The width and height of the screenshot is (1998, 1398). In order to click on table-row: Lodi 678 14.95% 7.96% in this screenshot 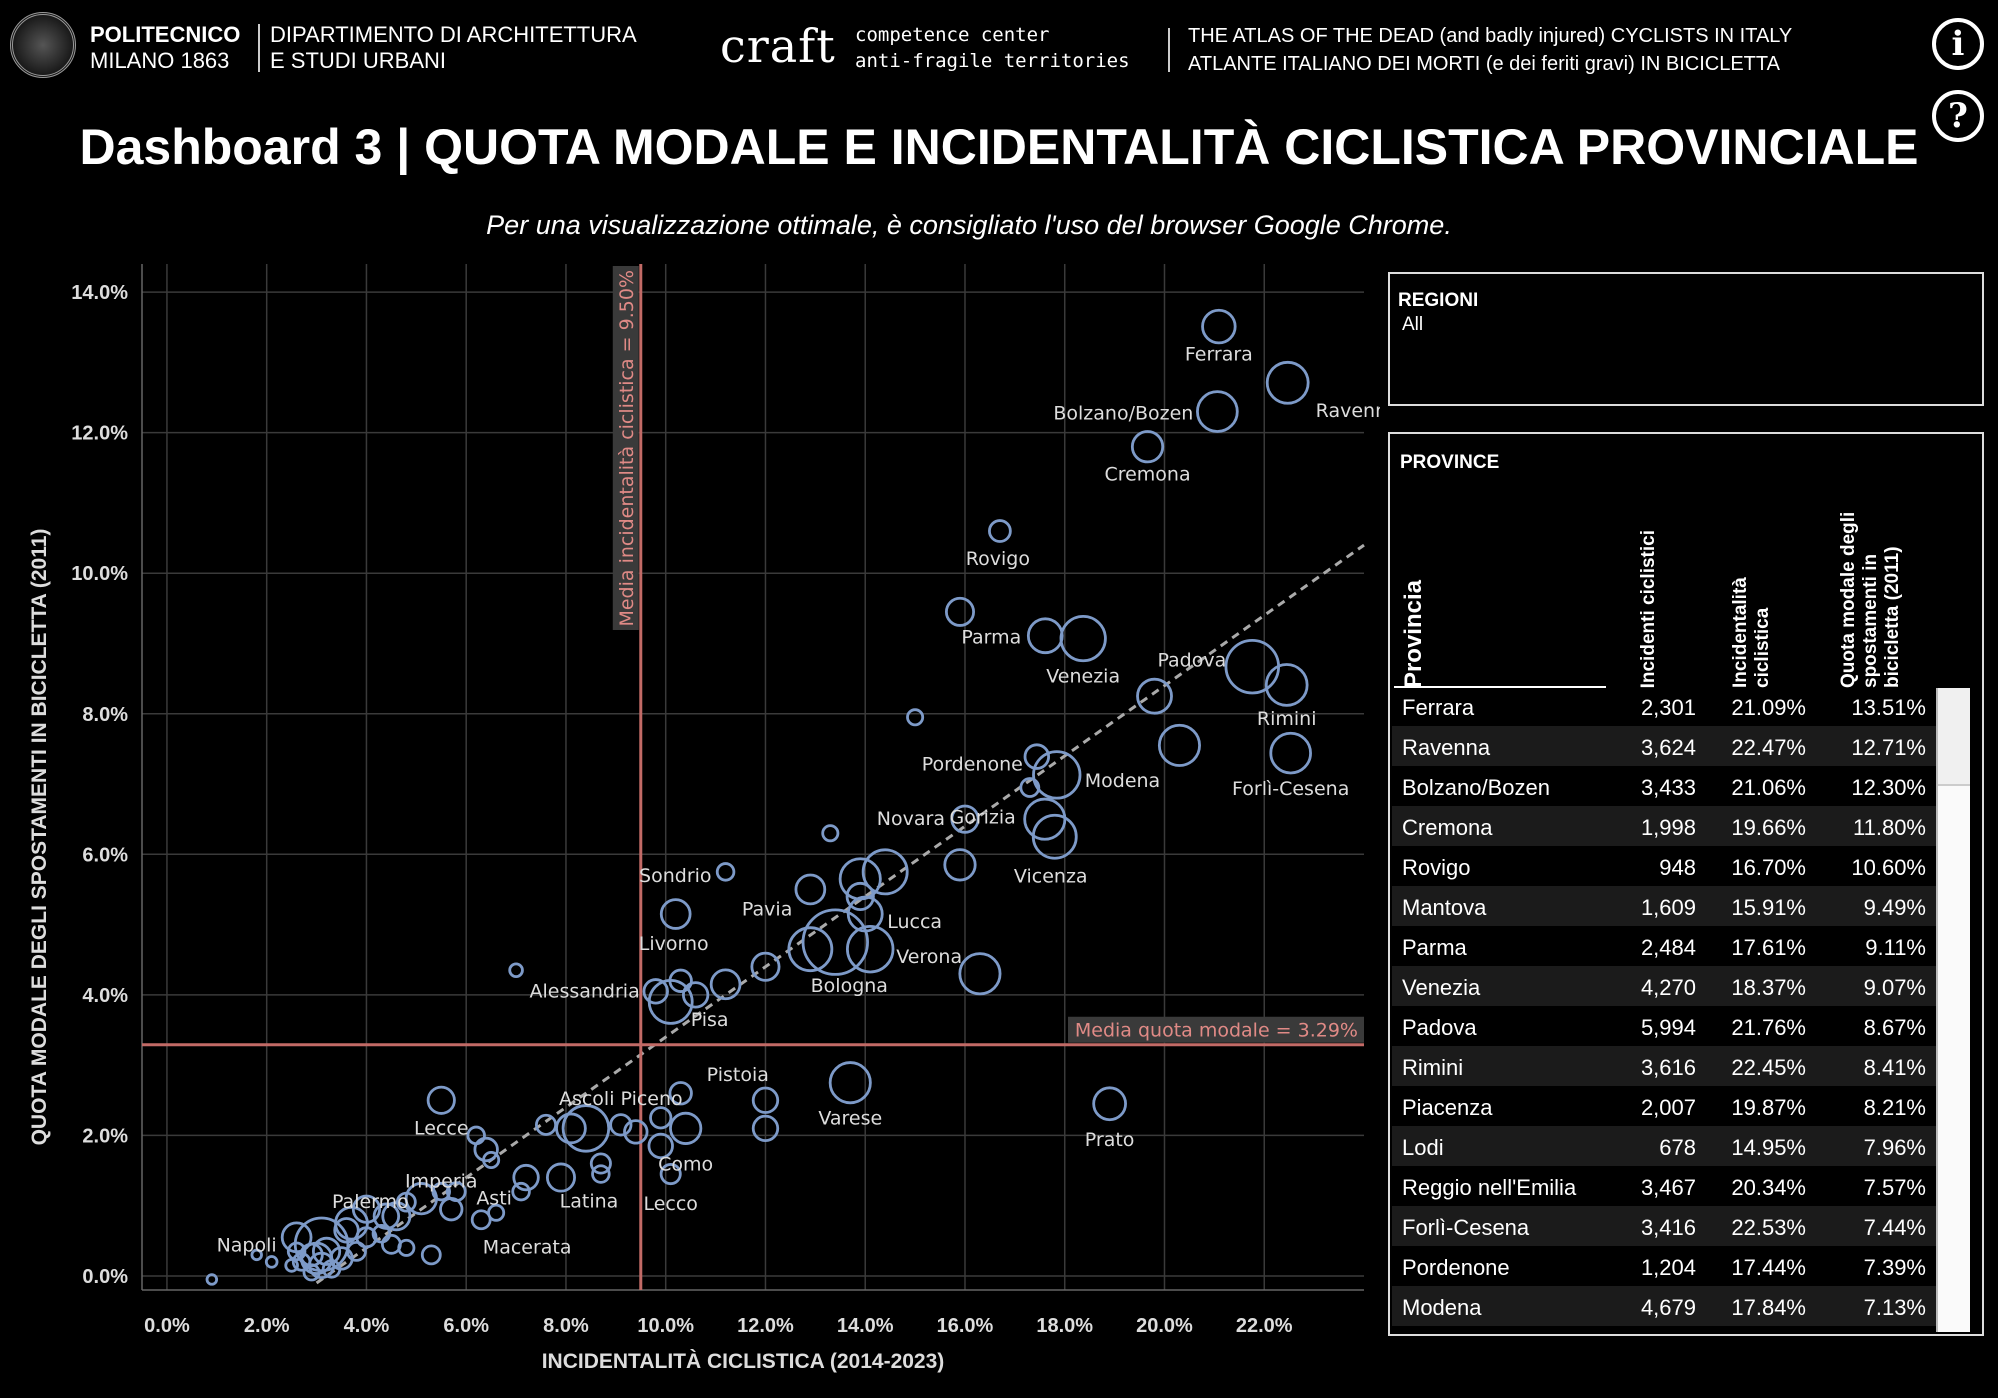, I will do `click(1664, 1146)`.